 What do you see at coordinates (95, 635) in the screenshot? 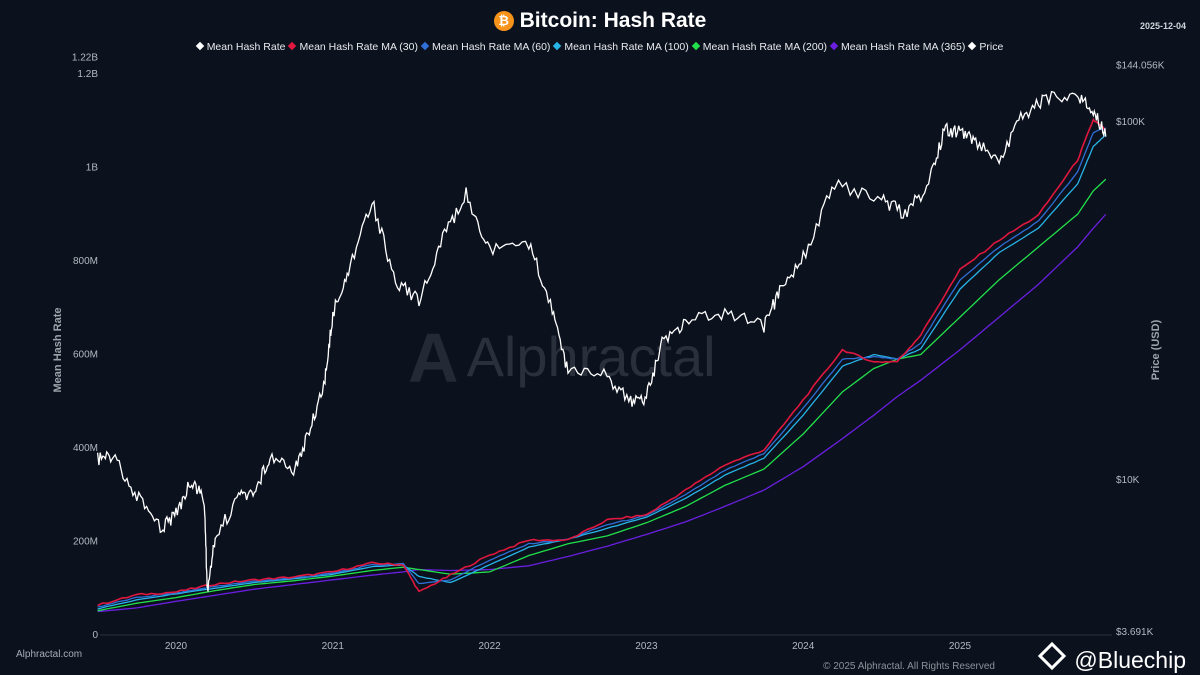
I see `y-tick-label: 0` at bounding box center [95, 635].